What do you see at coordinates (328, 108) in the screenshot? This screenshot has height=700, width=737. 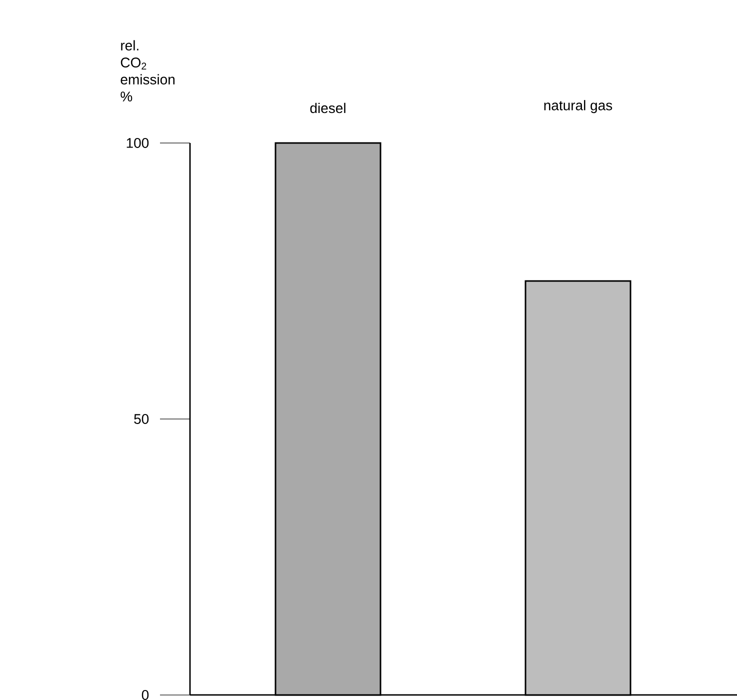 I see `x-tick-label: diesel` at bounding box center [328, 108].